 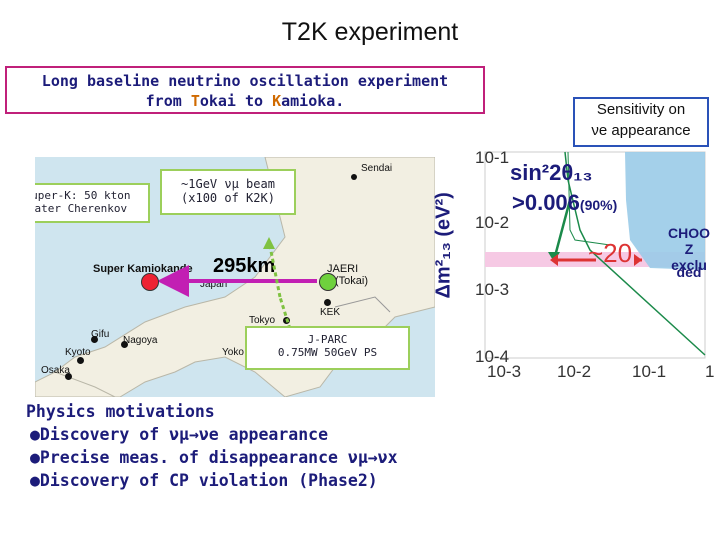 I want to click on jparc-line1: J-PARC, so click(x=327, y=339).